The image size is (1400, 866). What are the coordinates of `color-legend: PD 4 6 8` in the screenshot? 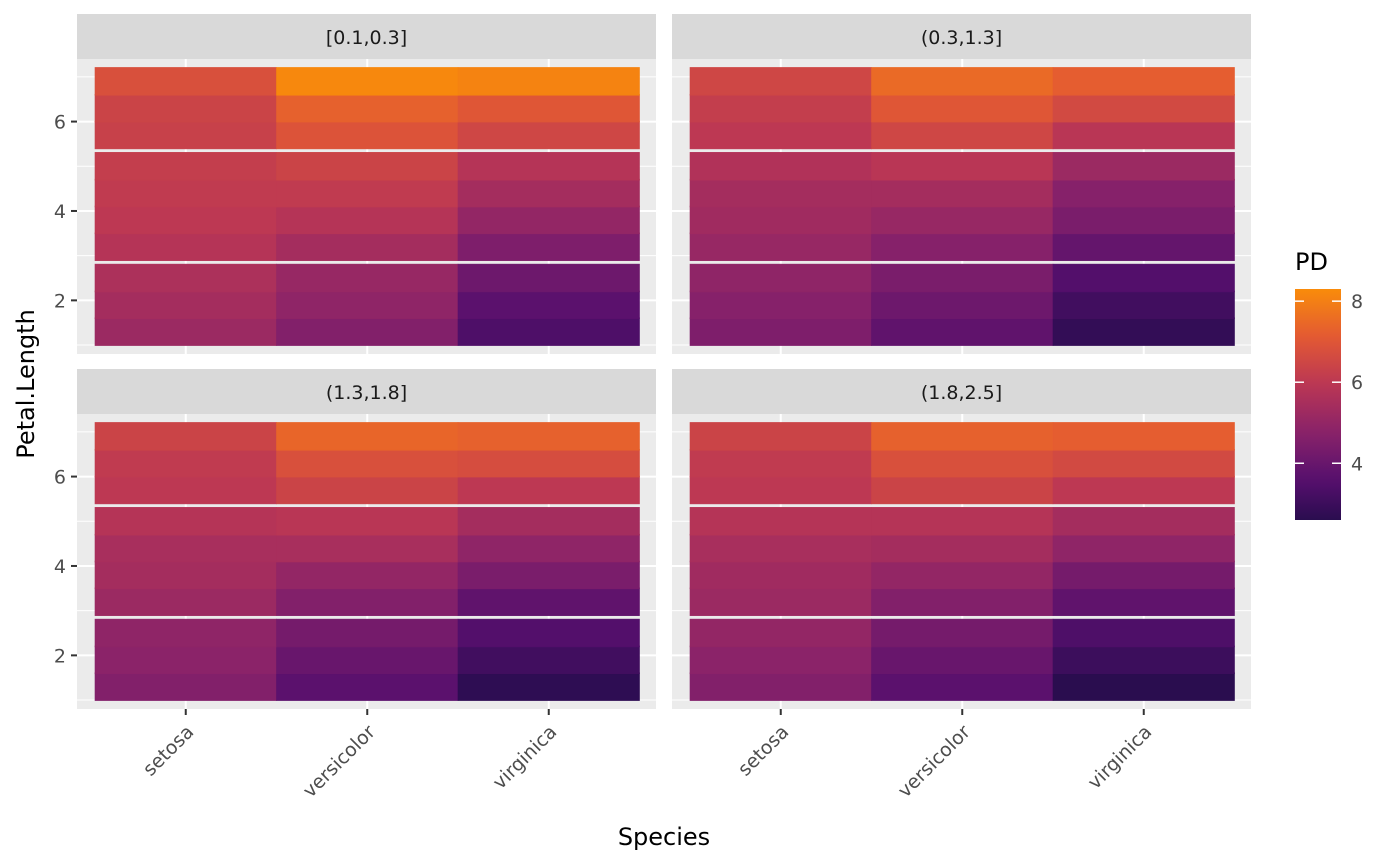 It's located at (1329, 384).